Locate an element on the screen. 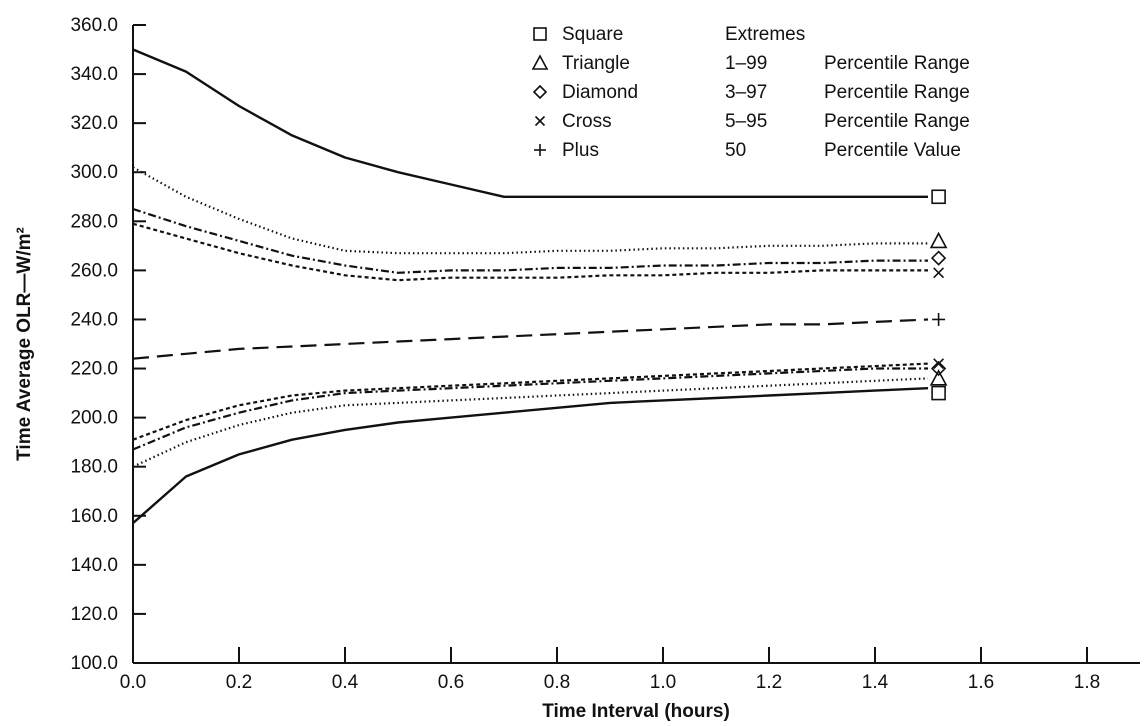  y-tick-label: 340.0 is located at coordinates (94, 74).